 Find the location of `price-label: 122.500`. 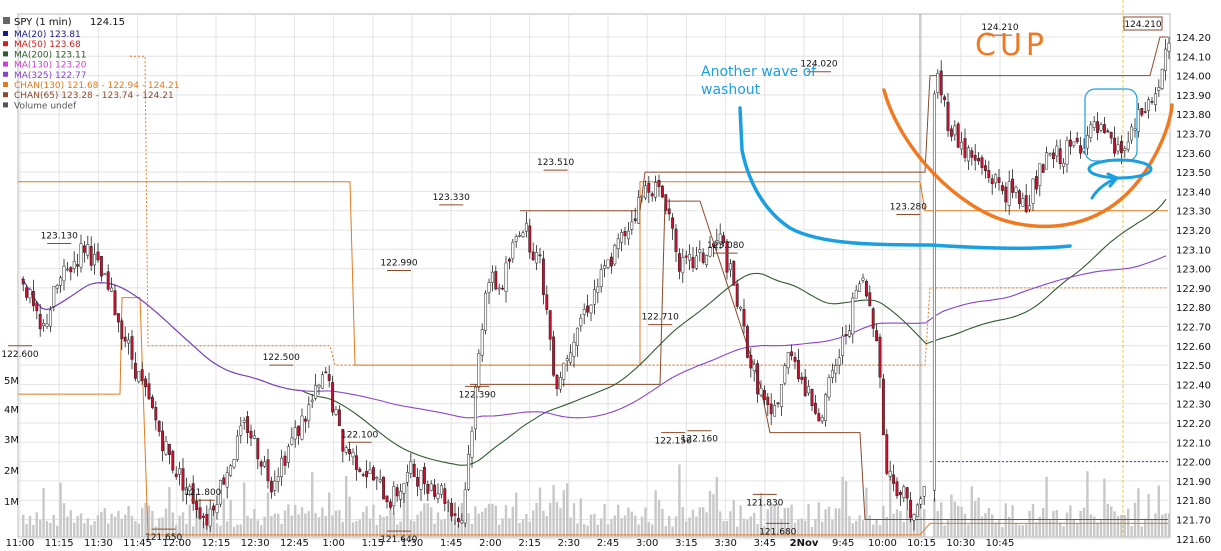

price-label: 122.500 is located at coordinates (281, 358).